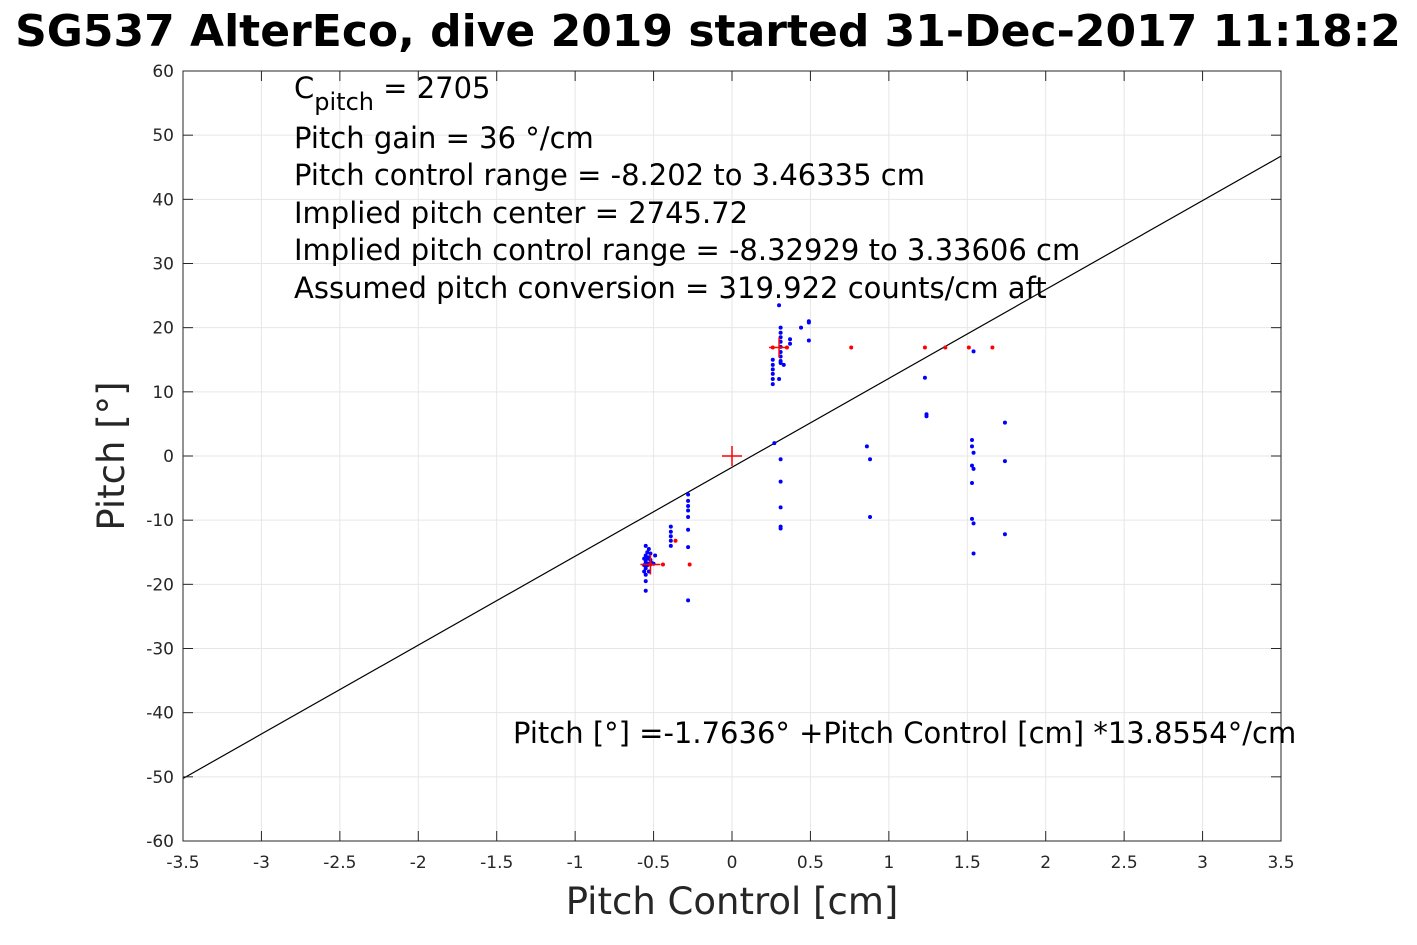 The height and width of the screenshot is (945, 1417). What do you see at coordinates (1280, 863) in the screenshot?
I see `x-tick-label: 3.5` at bounding box center [1280, 863].